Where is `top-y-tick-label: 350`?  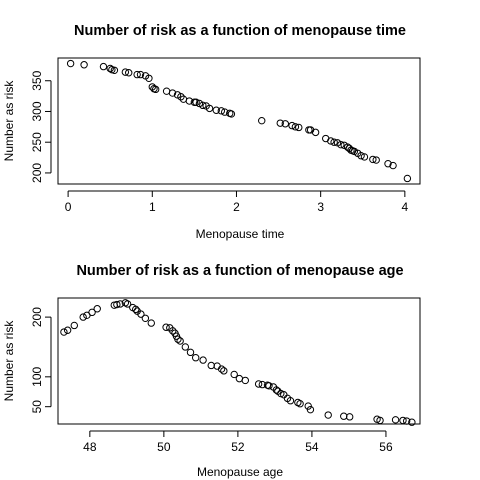
top-y-tick-label: 350 is located at coordinates (37, 80).